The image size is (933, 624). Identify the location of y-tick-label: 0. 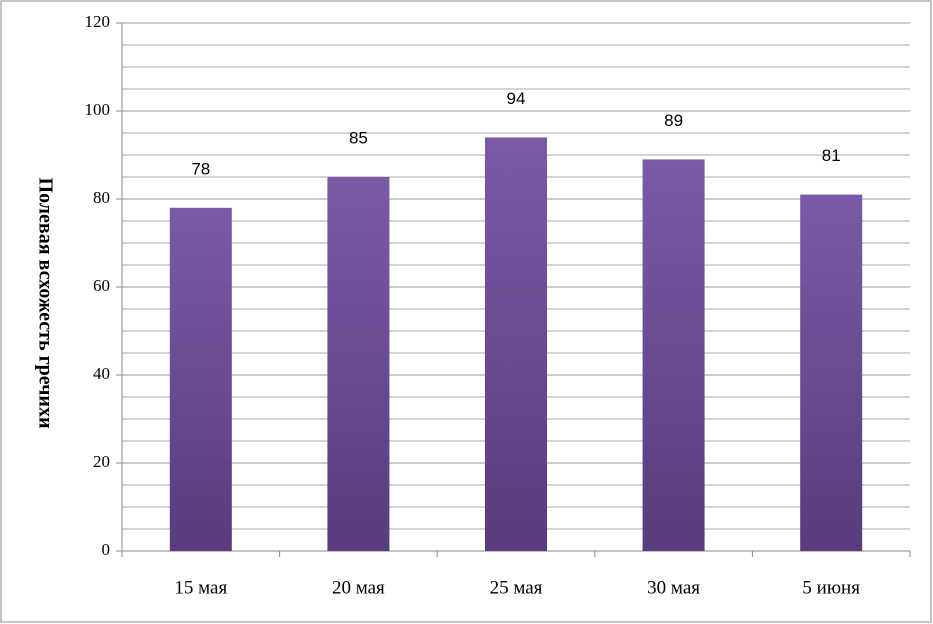
(106, 549).